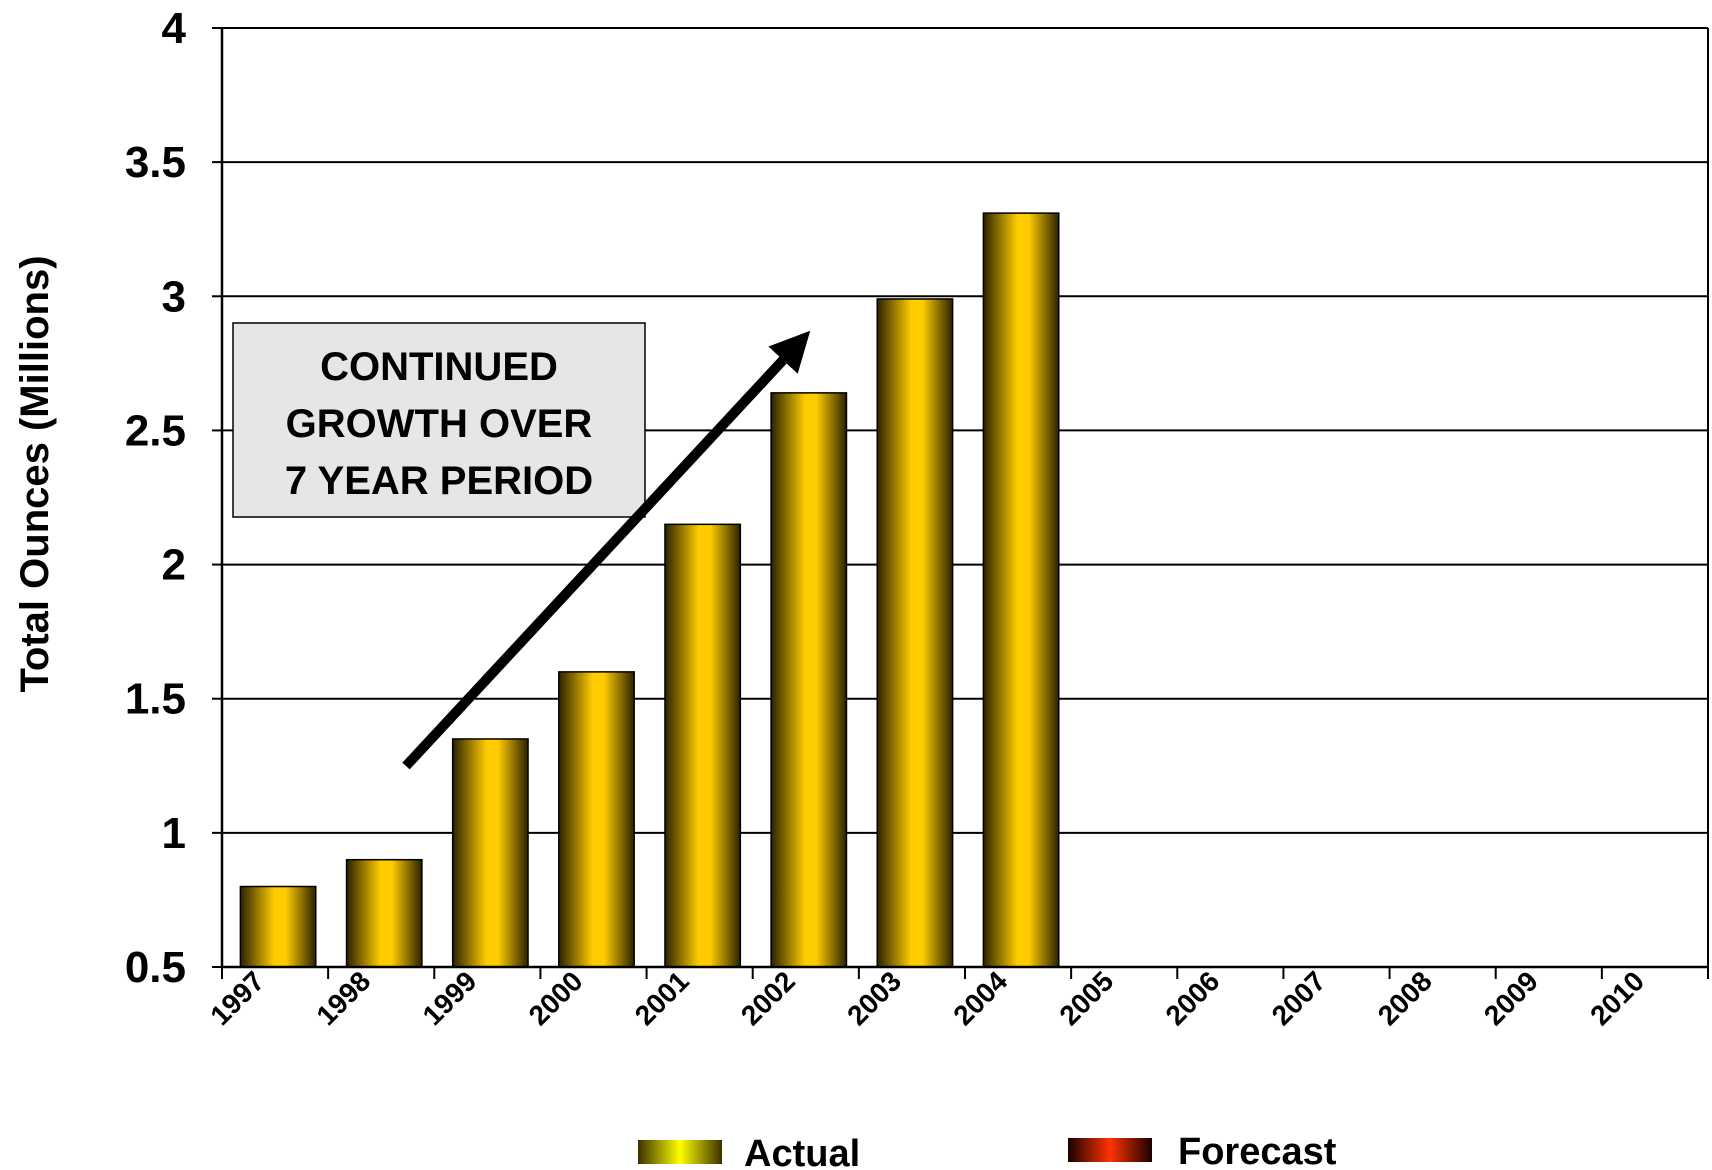 Image resolution: width=1712 pixels, height=1170 pixels. Describe the element at coordinates (384, 913) in the screenshot. I see `bar-1998` at that location.